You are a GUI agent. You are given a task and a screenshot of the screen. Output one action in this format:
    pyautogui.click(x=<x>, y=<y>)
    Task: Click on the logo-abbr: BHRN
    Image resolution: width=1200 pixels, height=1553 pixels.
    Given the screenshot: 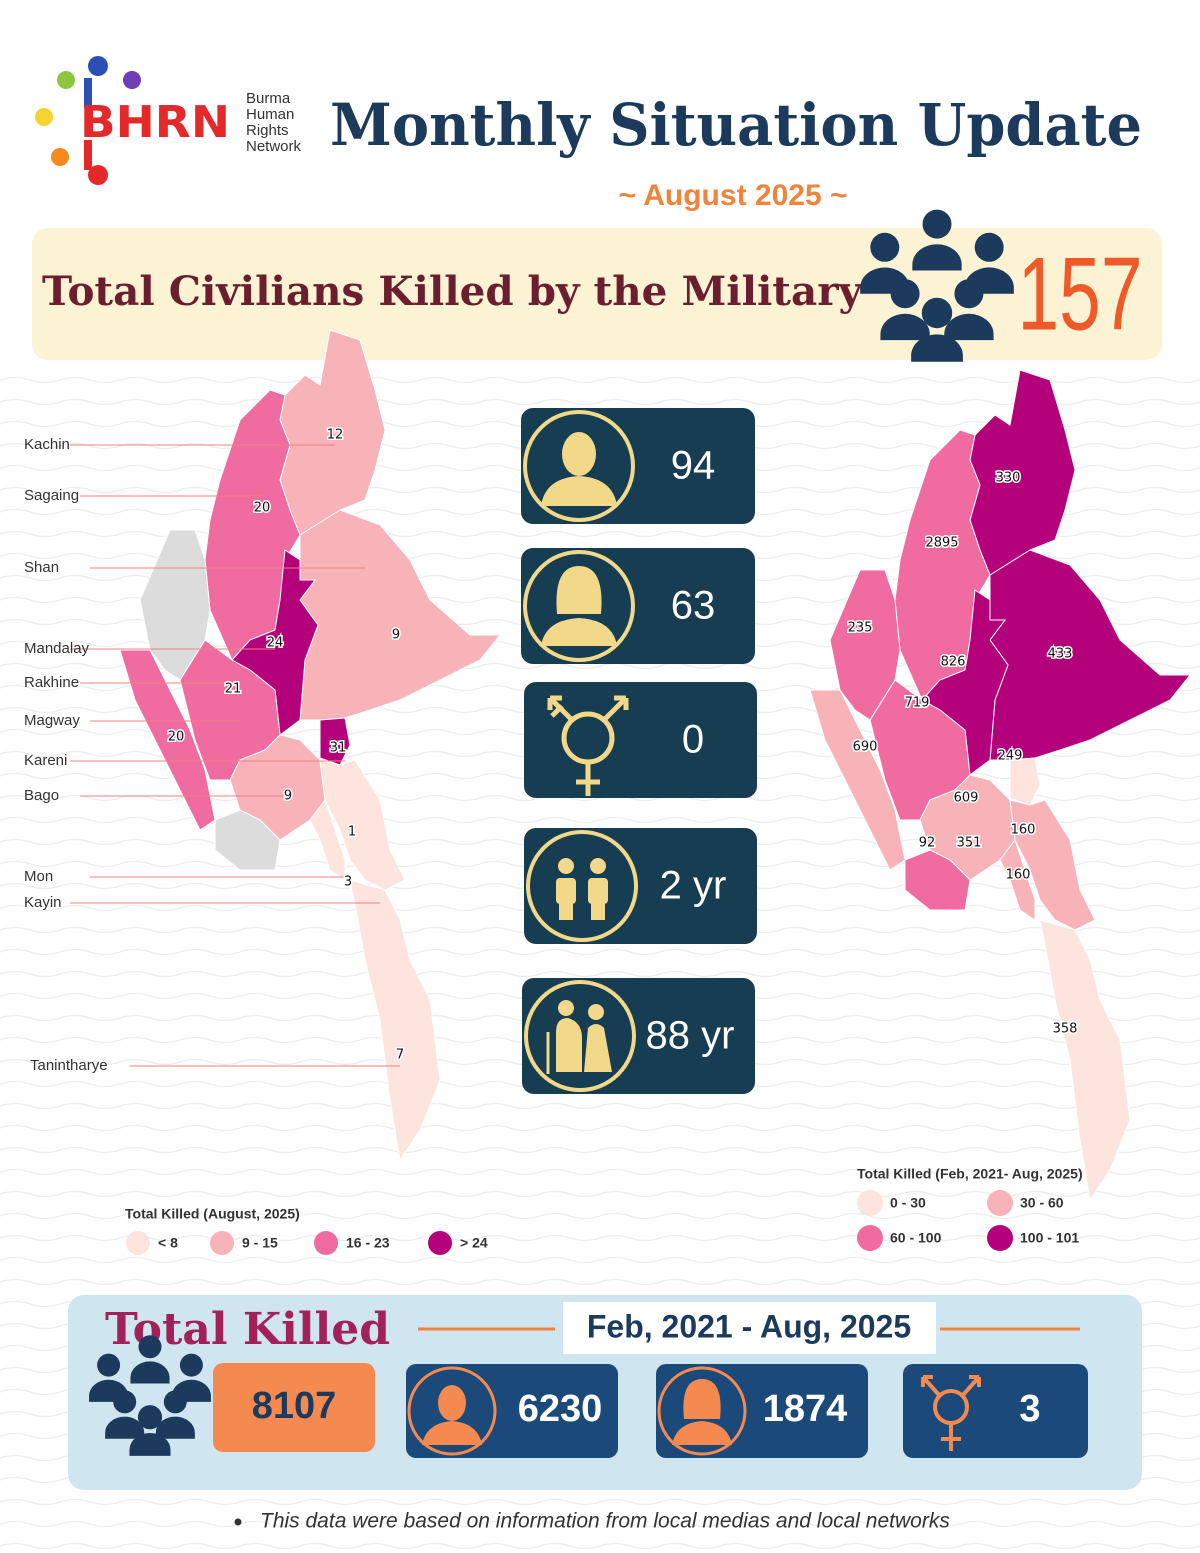 What is the action you would take?
    pyautogui.click(x=155, y=122)
    